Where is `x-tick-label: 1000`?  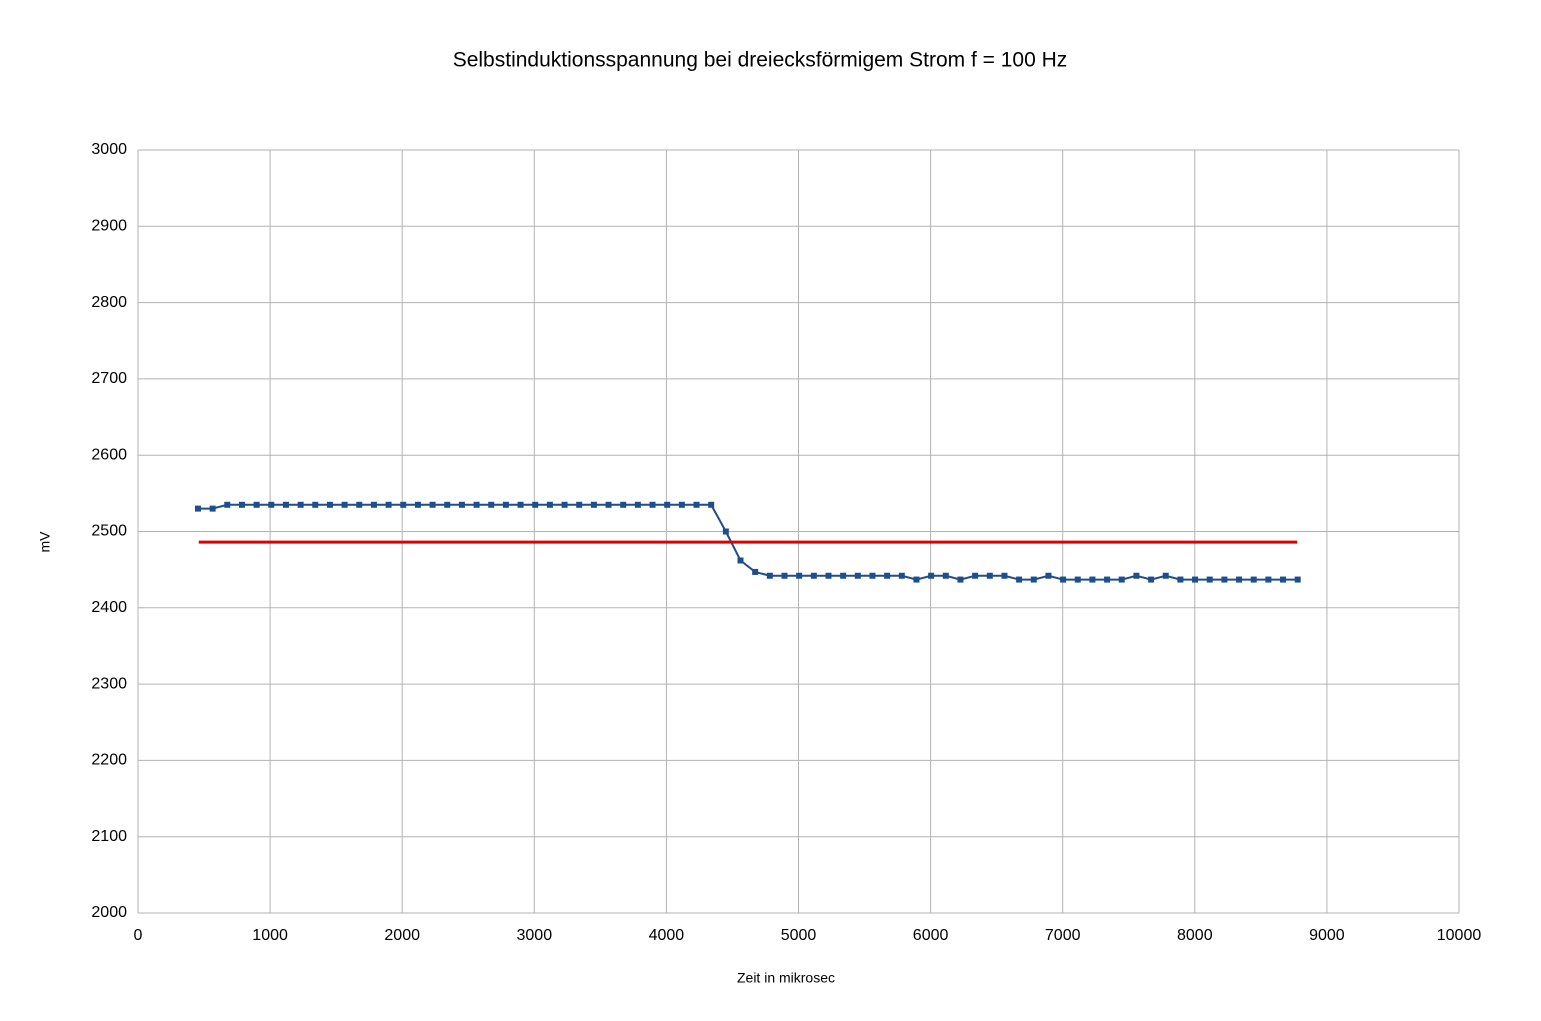 x-tick-label: 1000 is located at coordinates (270, 935).